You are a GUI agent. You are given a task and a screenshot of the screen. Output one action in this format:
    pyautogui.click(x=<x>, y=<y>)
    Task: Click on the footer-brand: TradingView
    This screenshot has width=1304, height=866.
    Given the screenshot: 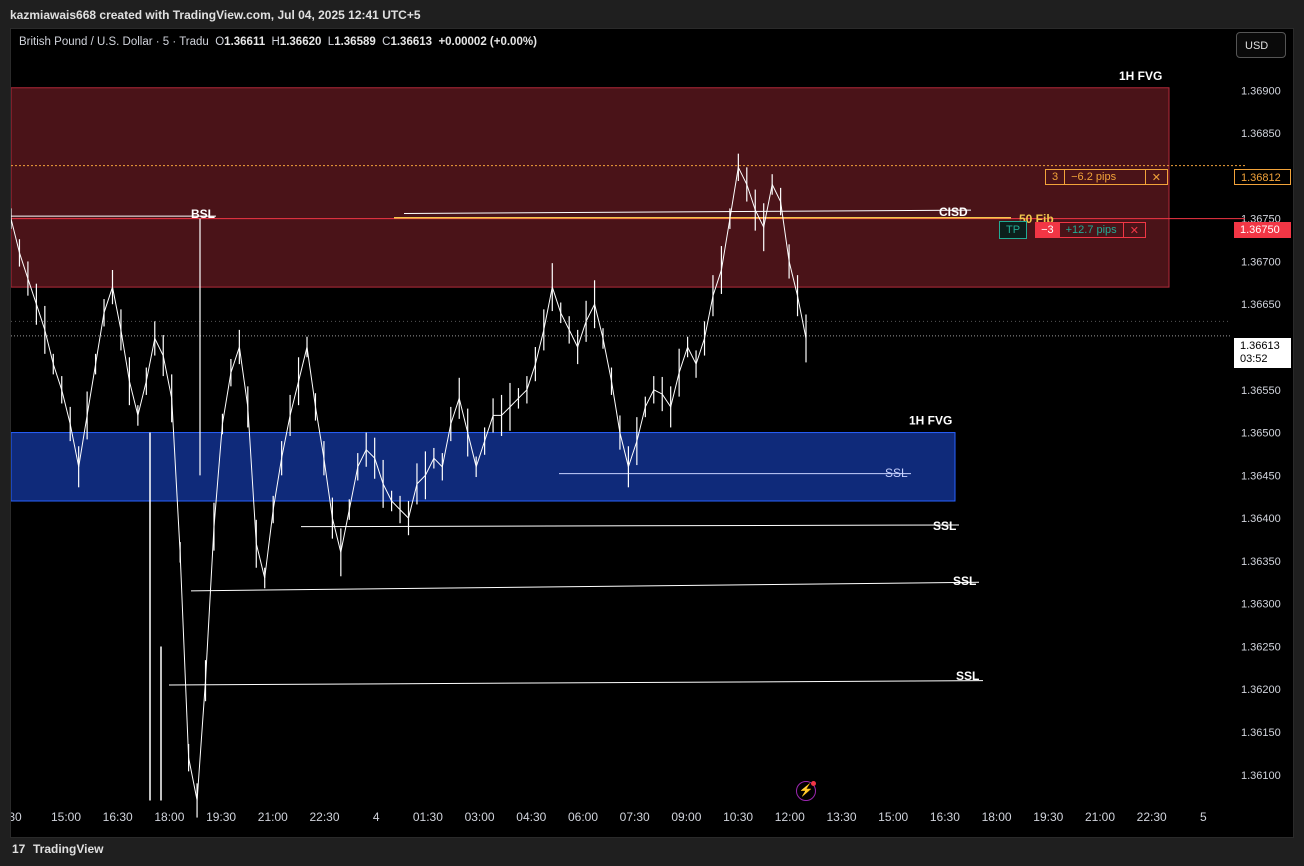 What is the action you would take?
    pyautogui.click(x=68, y=849)
    